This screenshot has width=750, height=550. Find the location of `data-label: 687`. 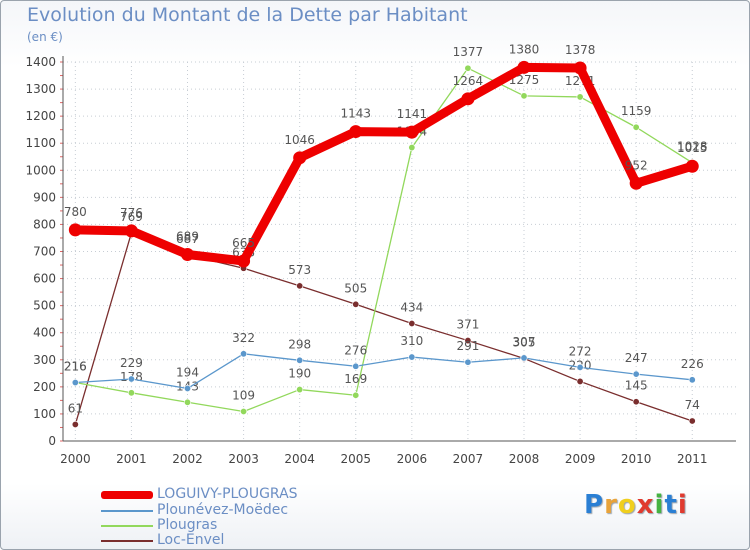

data-label: 687 is located at coordinates (187, 239).